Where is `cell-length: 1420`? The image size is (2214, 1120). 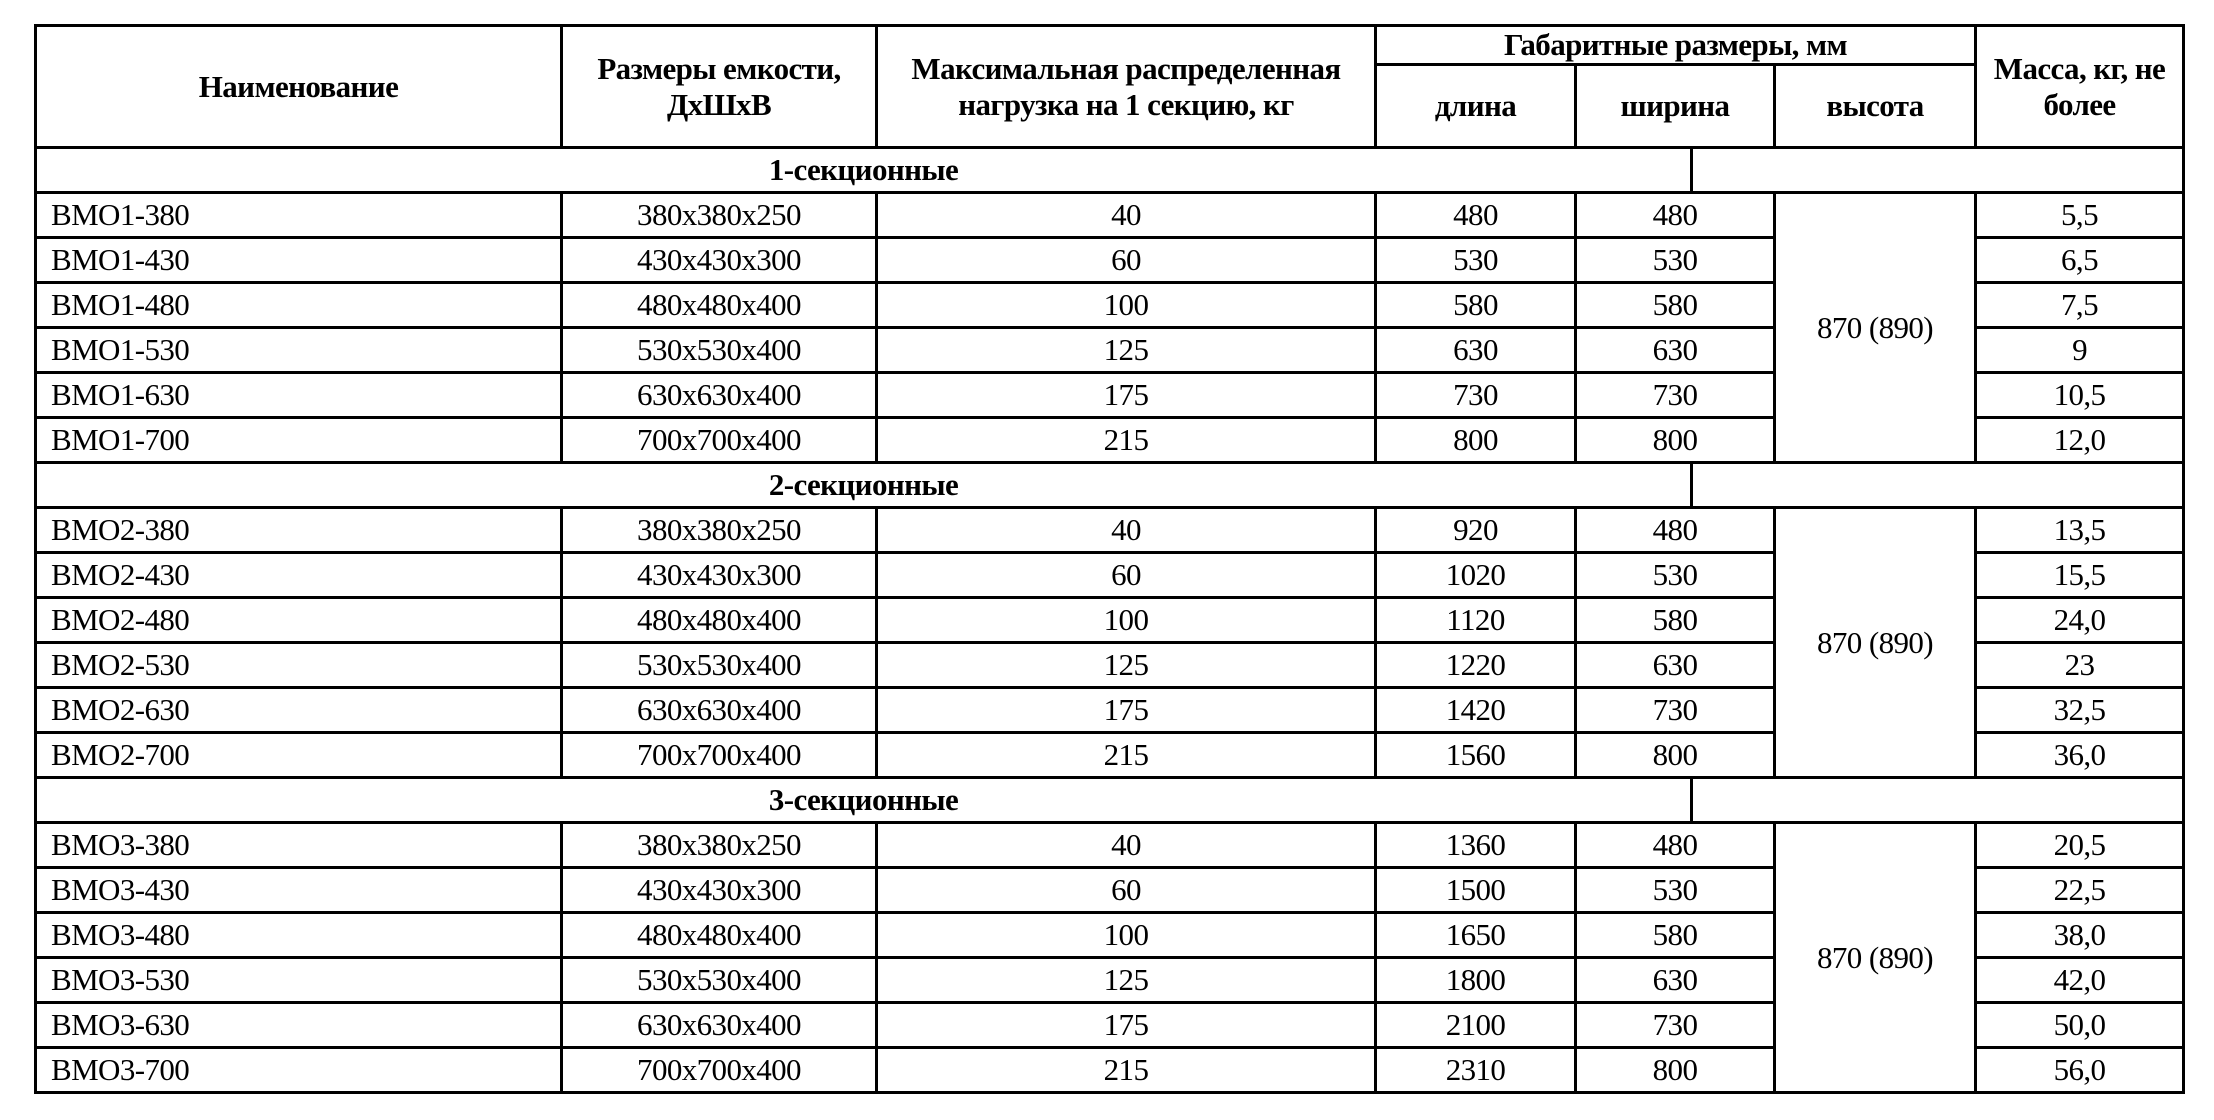 cell-length: 1420 is located at coordinates (1475, 710).